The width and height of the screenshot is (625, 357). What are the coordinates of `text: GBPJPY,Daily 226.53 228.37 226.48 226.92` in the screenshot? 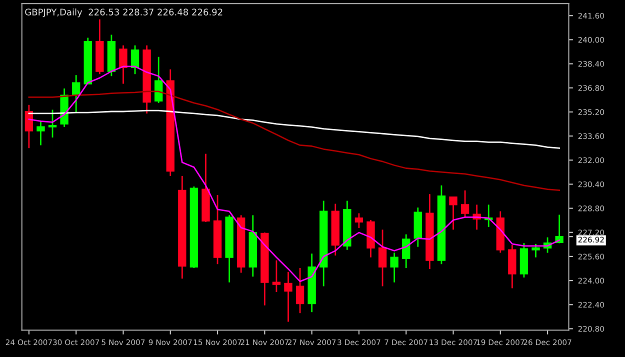 It's located at (123, 13).